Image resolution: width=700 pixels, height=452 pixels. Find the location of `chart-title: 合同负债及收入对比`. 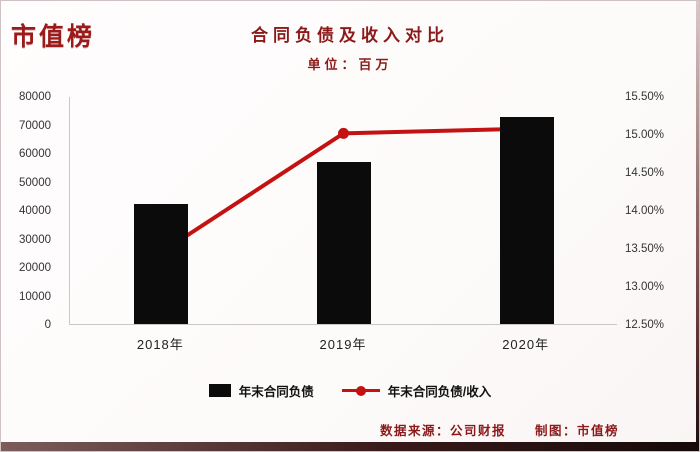

chart-title: 合同负债及收入对比 is located at coordinates (350, 35).